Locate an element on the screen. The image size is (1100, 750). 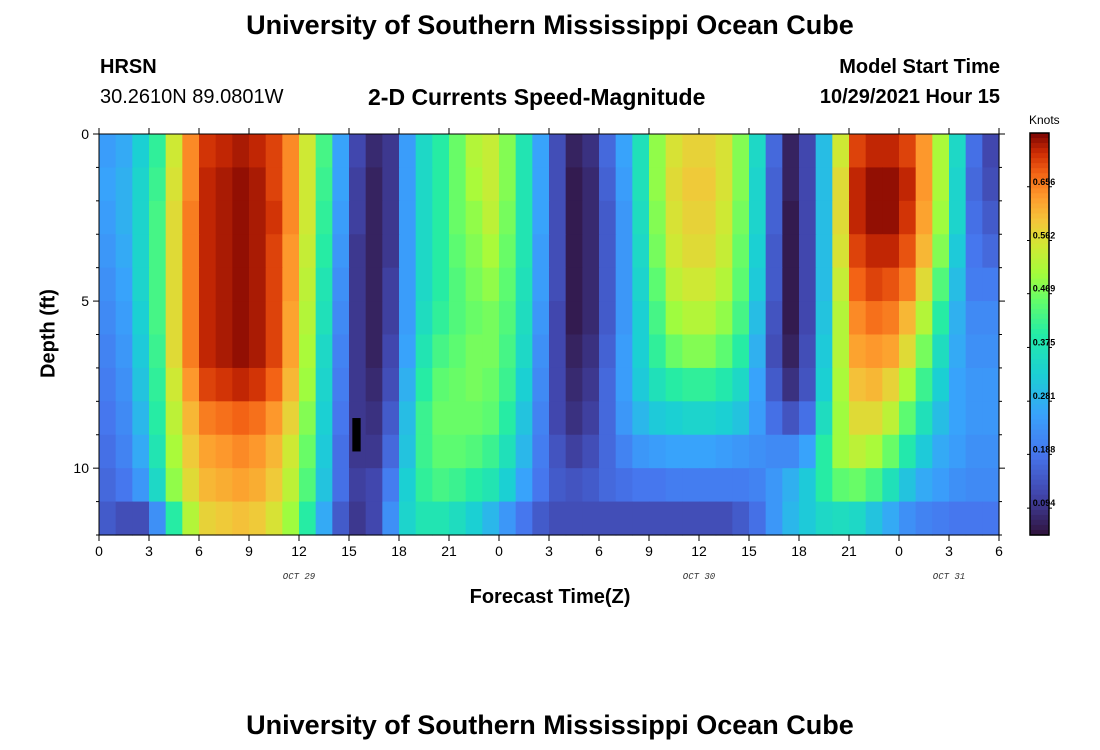
colorbar-tick-label: 0.188 is located at coordinates (1044, 449).